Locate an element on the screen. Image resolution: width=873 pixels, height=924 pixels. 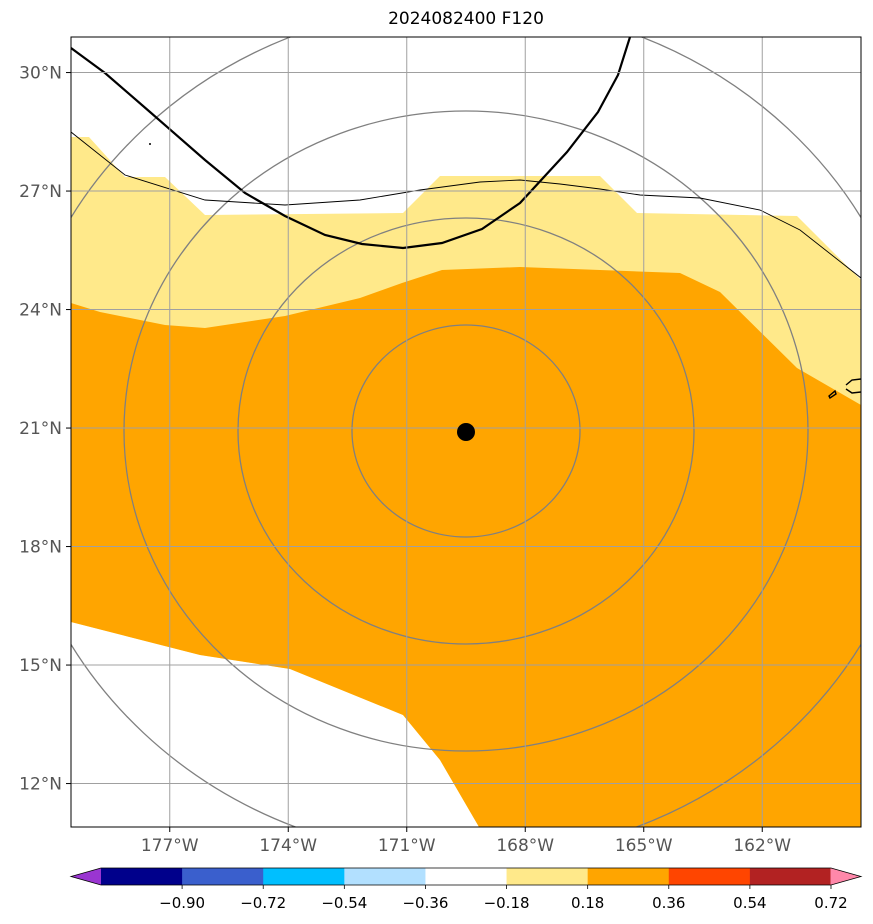
lat-tick-label: 21°N is located at coordinates (40, 429).